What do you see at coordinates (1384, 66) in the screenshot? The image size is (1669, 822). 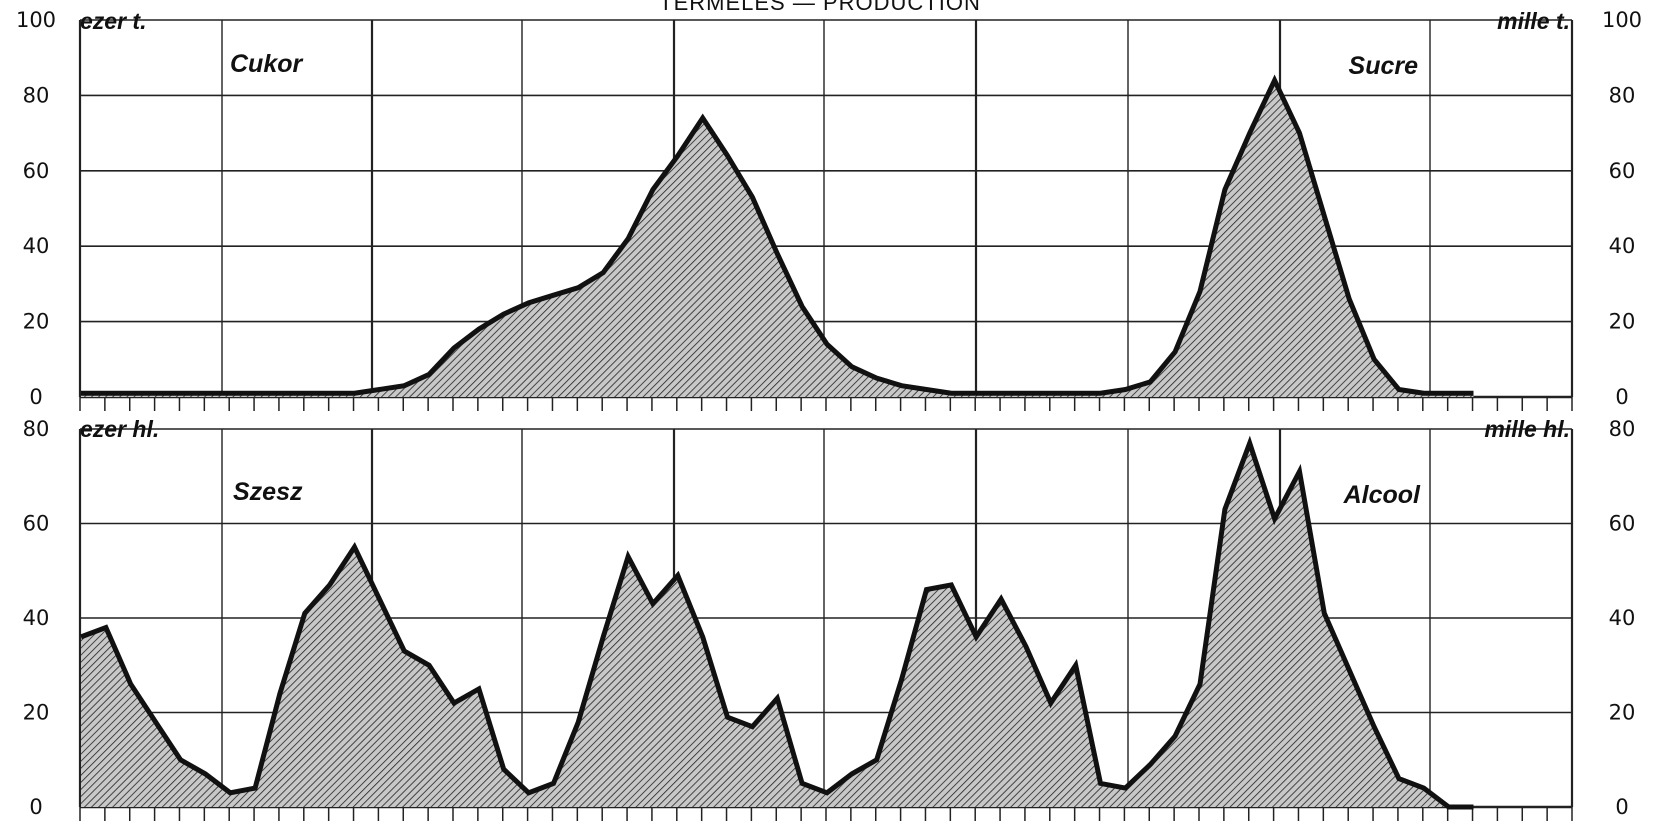 I see `top-label-right: Sucre` at bounding box center [1384, 66].